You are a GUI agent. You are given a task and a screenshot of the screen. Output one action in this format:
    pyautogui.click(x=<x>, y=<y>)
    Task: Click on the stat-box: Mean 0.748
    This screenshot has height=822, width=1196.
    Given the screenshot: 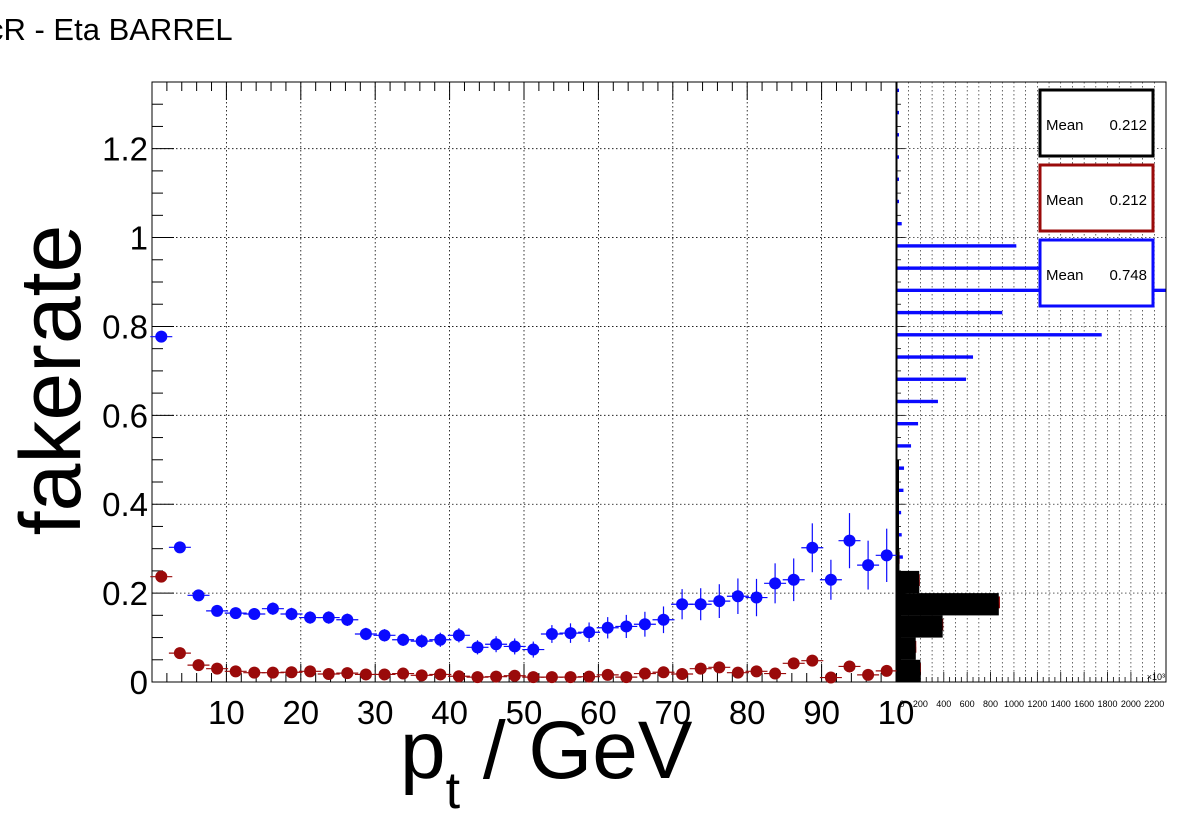 What is the action you would take?
    pyautogui.click(x=1096, y=273)
    